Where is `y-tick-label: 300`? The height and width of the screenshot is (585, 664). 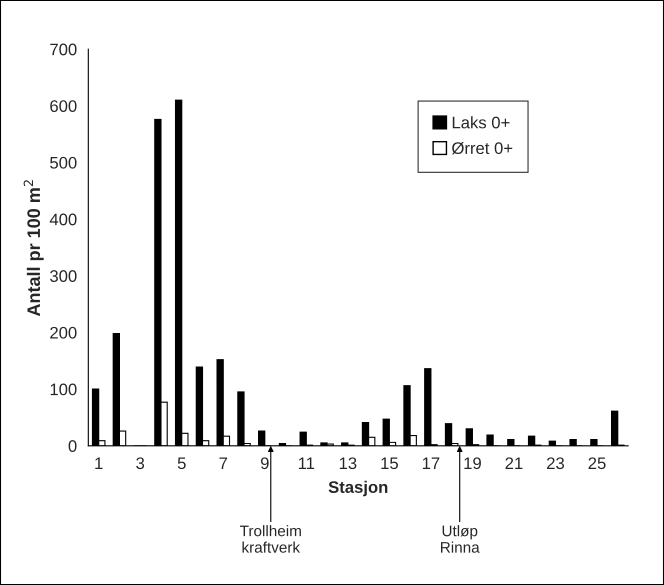 y-tick-label: 300 is located at coordinates (63, 276).